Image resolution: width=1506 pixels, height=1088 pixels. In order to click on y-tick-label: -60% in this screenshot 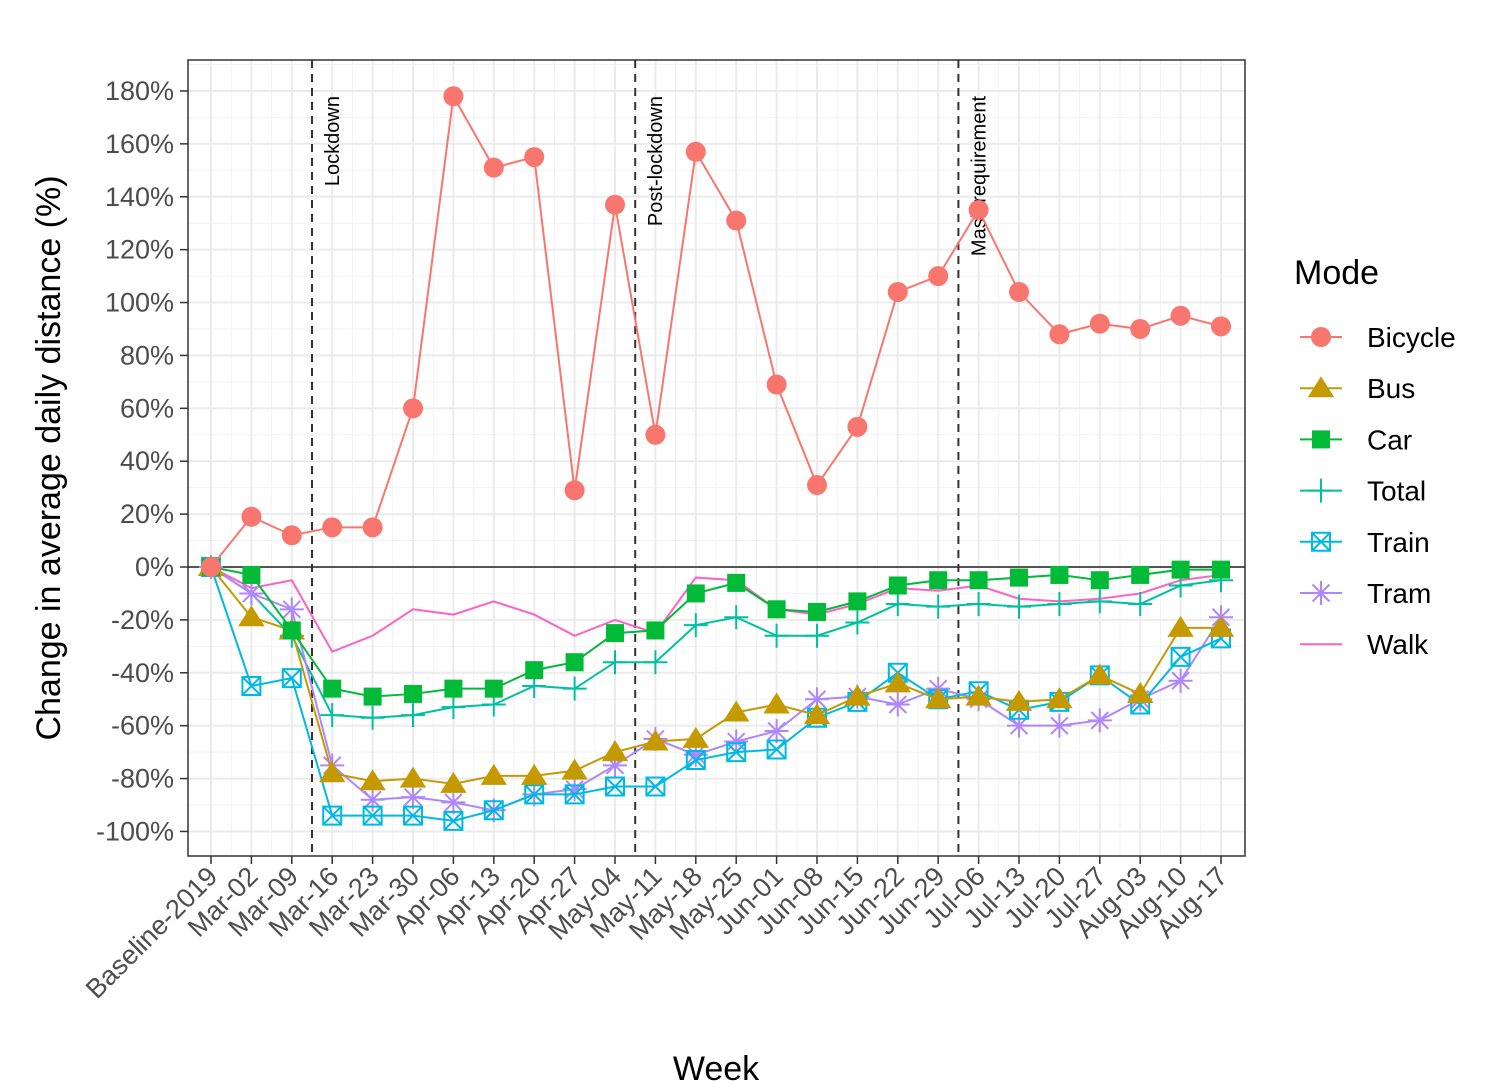, I will do `click(142, 726)`.